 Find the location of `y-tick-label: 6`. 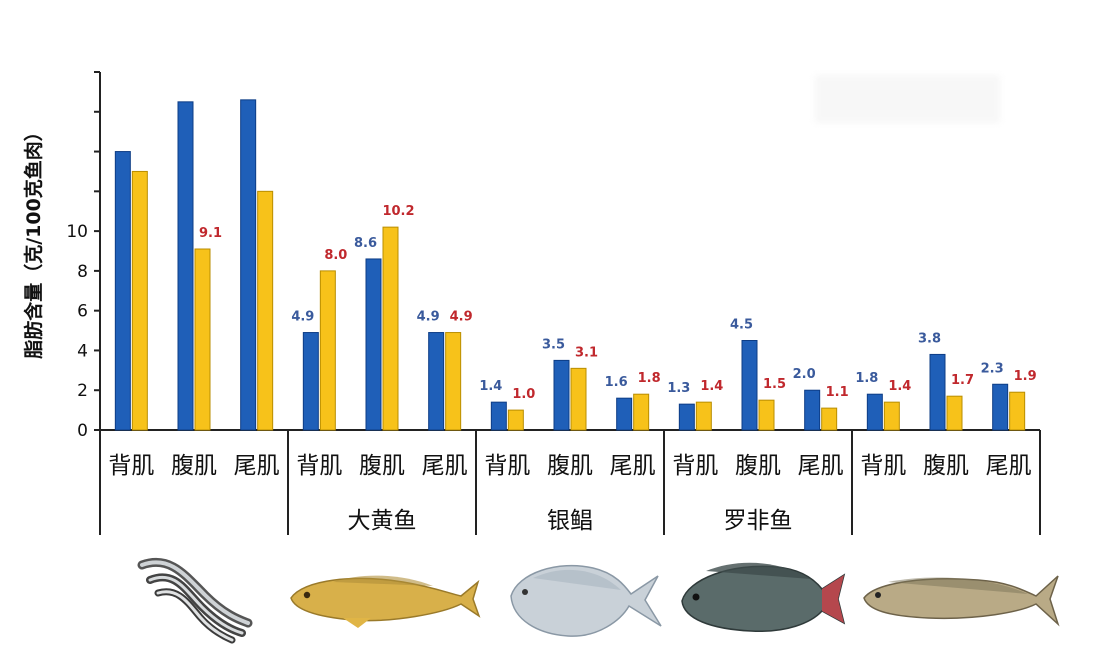

y-tick-label: 6 is located at coordinates (82, 312).